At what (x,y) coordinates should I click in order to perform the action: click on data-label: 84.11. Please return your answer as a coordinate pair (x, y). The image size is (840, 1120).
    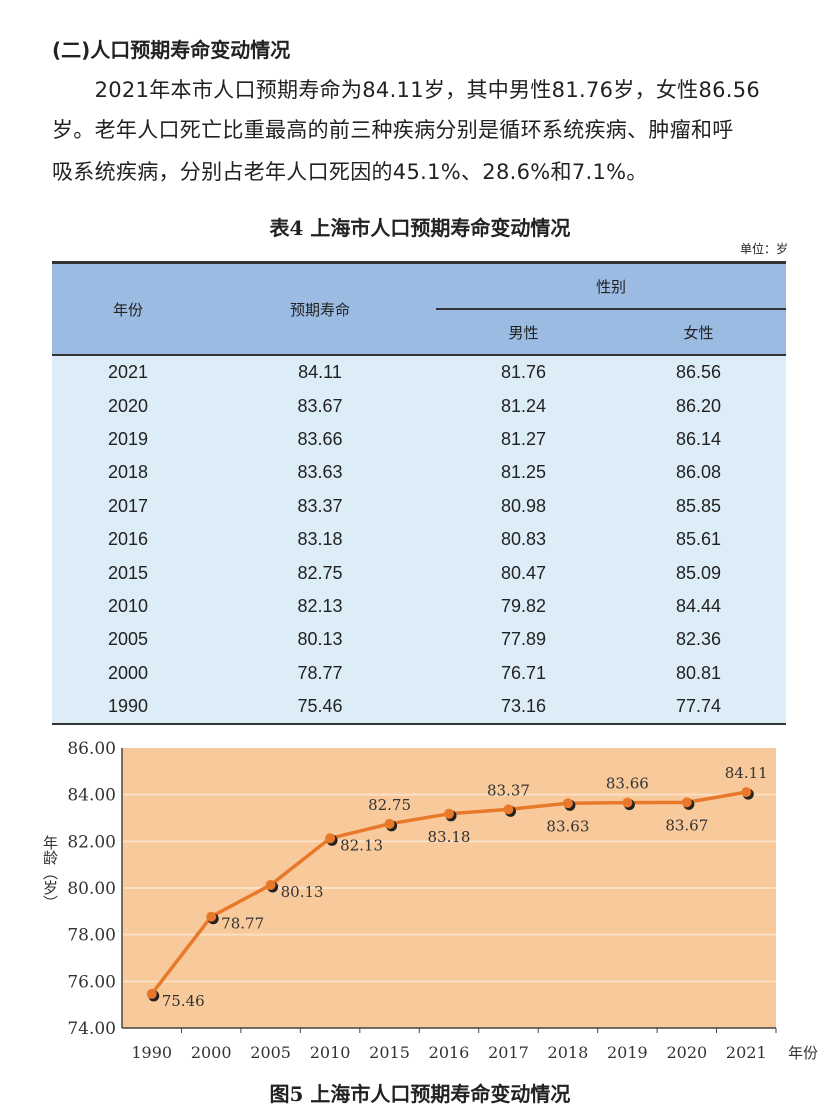
    Looking at the image, I should click on (746, 773).